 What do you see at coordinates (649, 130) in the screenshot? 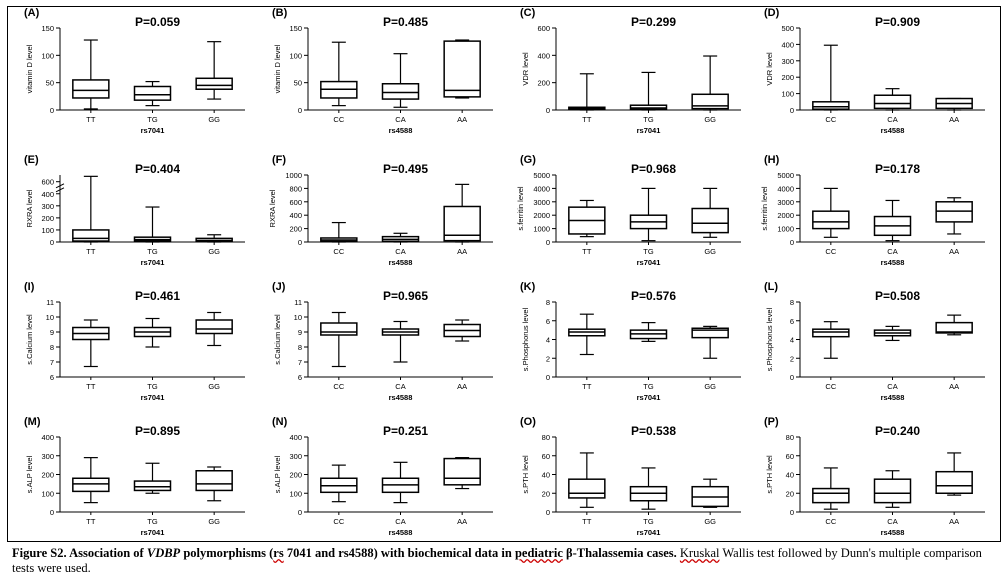
I see `panel-3-x-label: rs7041` at bounding box center [649, 130].